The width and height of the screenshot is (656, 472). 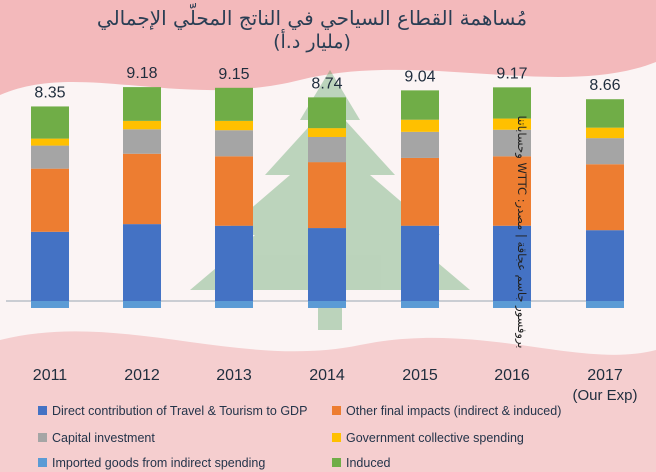 What do you see at coordinates (420, 304) in the screenshot?
I see `bar-segment-imported-2015` at bounding box center [420, 304].